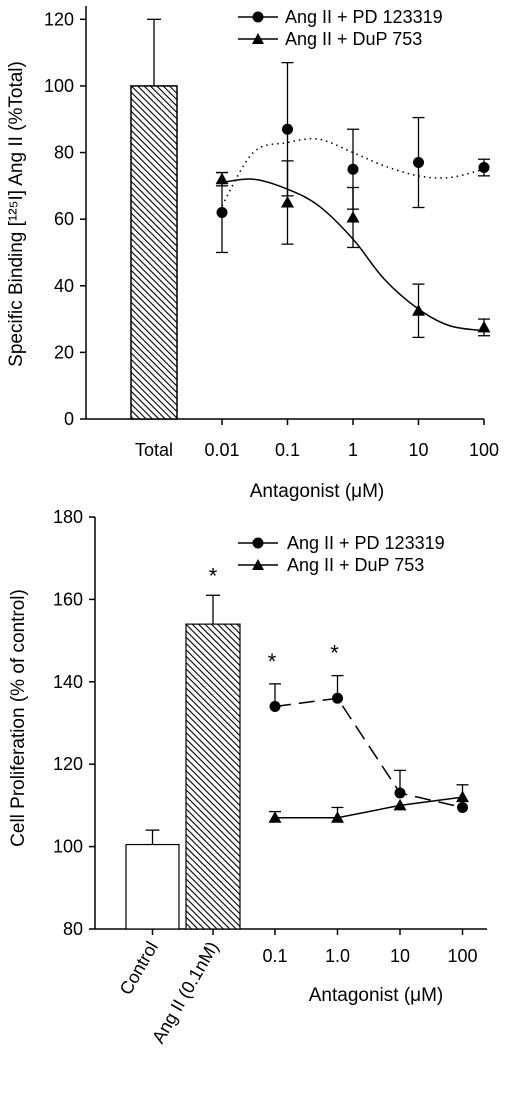 This screenshot has height=1094, width=512. What do you see at coordinates (353, 450) in the screenshot?
I see `x-tick-label: 1` at bounding box center [353, 450].